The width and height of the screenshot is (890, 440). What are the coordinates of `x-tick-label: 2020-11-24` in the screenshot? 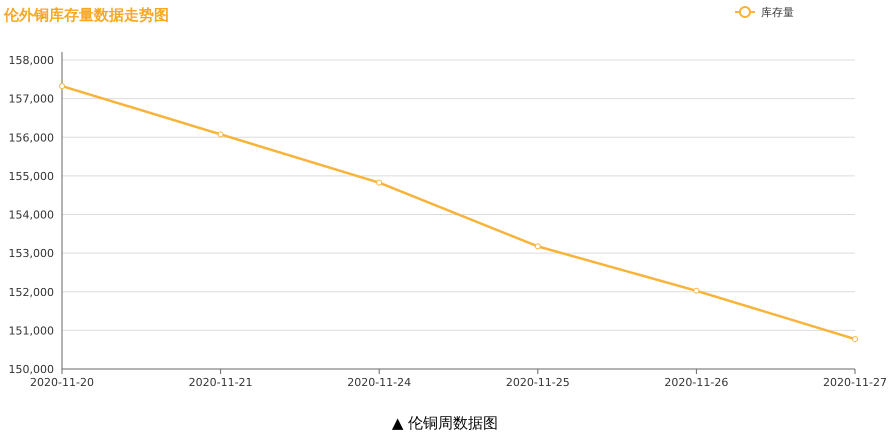 It's located at (379, 382).